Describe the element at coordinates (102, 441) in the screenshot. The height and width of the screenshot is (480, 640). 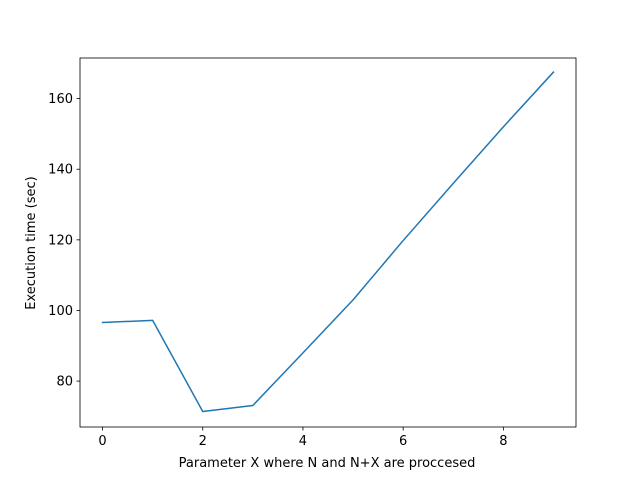
I see `x-tick-label: 0` at that location.